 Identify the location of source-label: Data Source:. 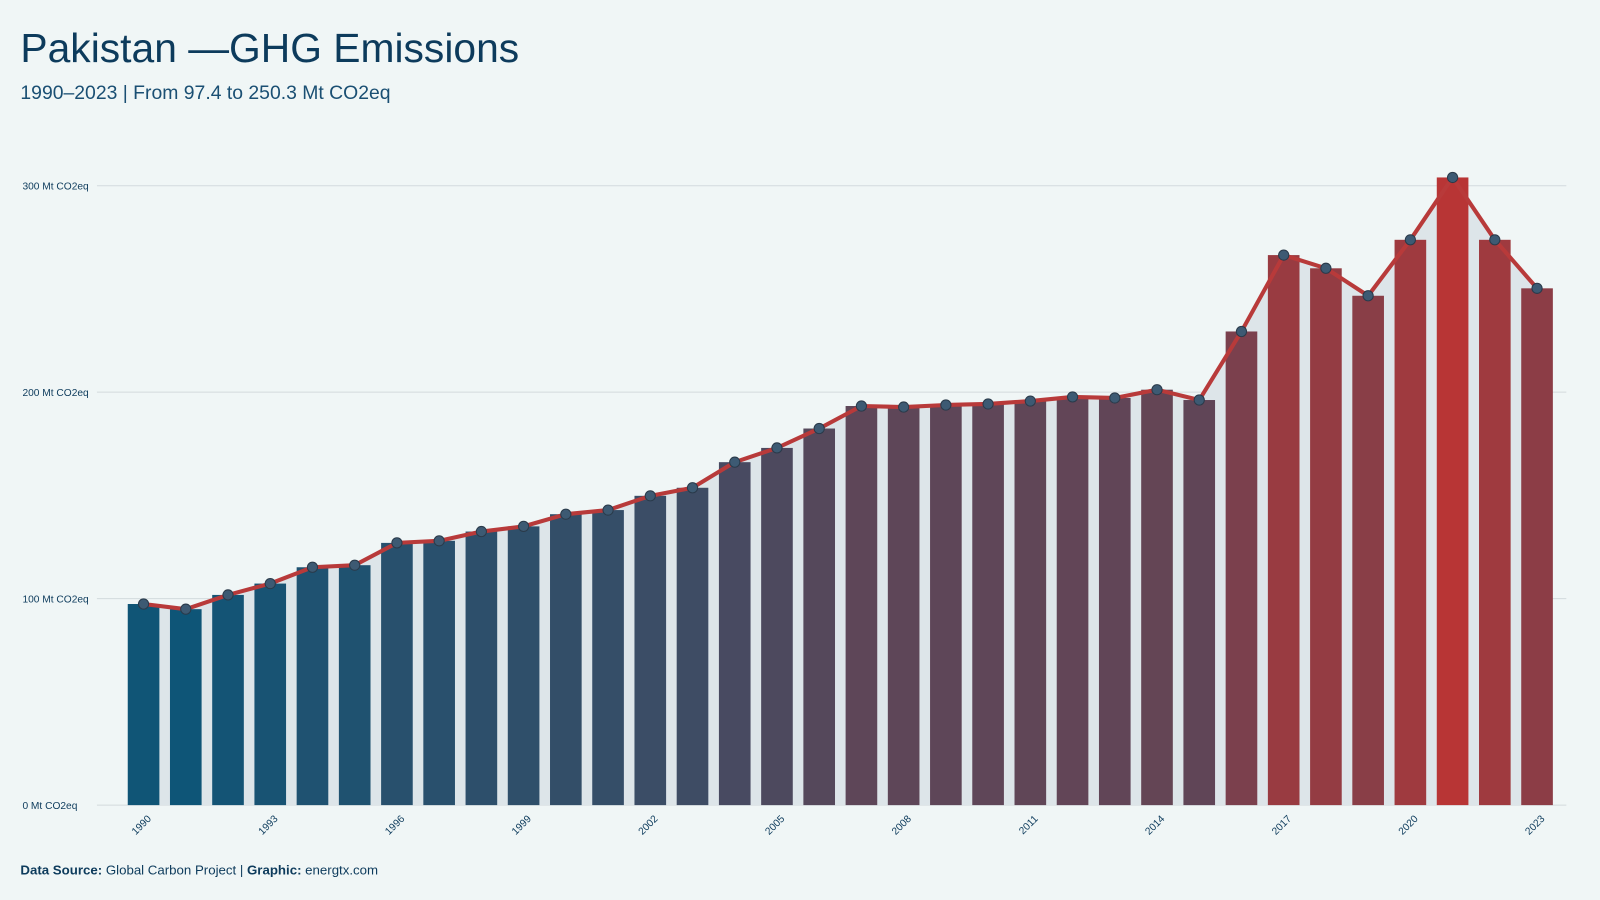
(61, 869).